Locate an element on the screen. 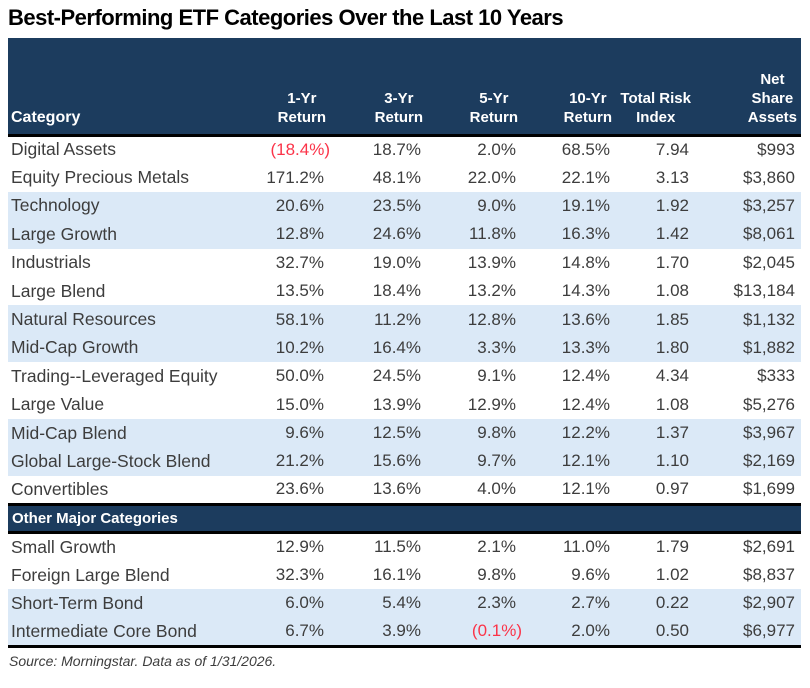 This screenshot has height=688, width=810. category-cell: Small Growth is located at coordinates (64, 546).